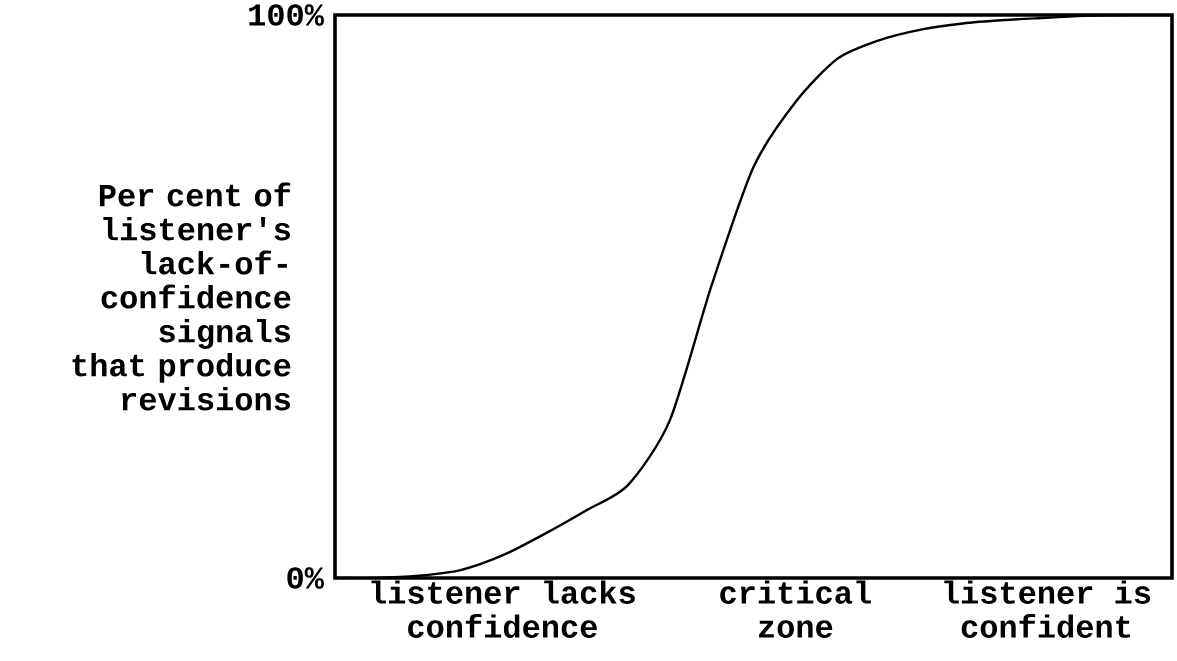  What do you see at coordinates (286, 15) in the screenshot?
I see `y-tick-label: 100%` at bounding box center [286, 15].